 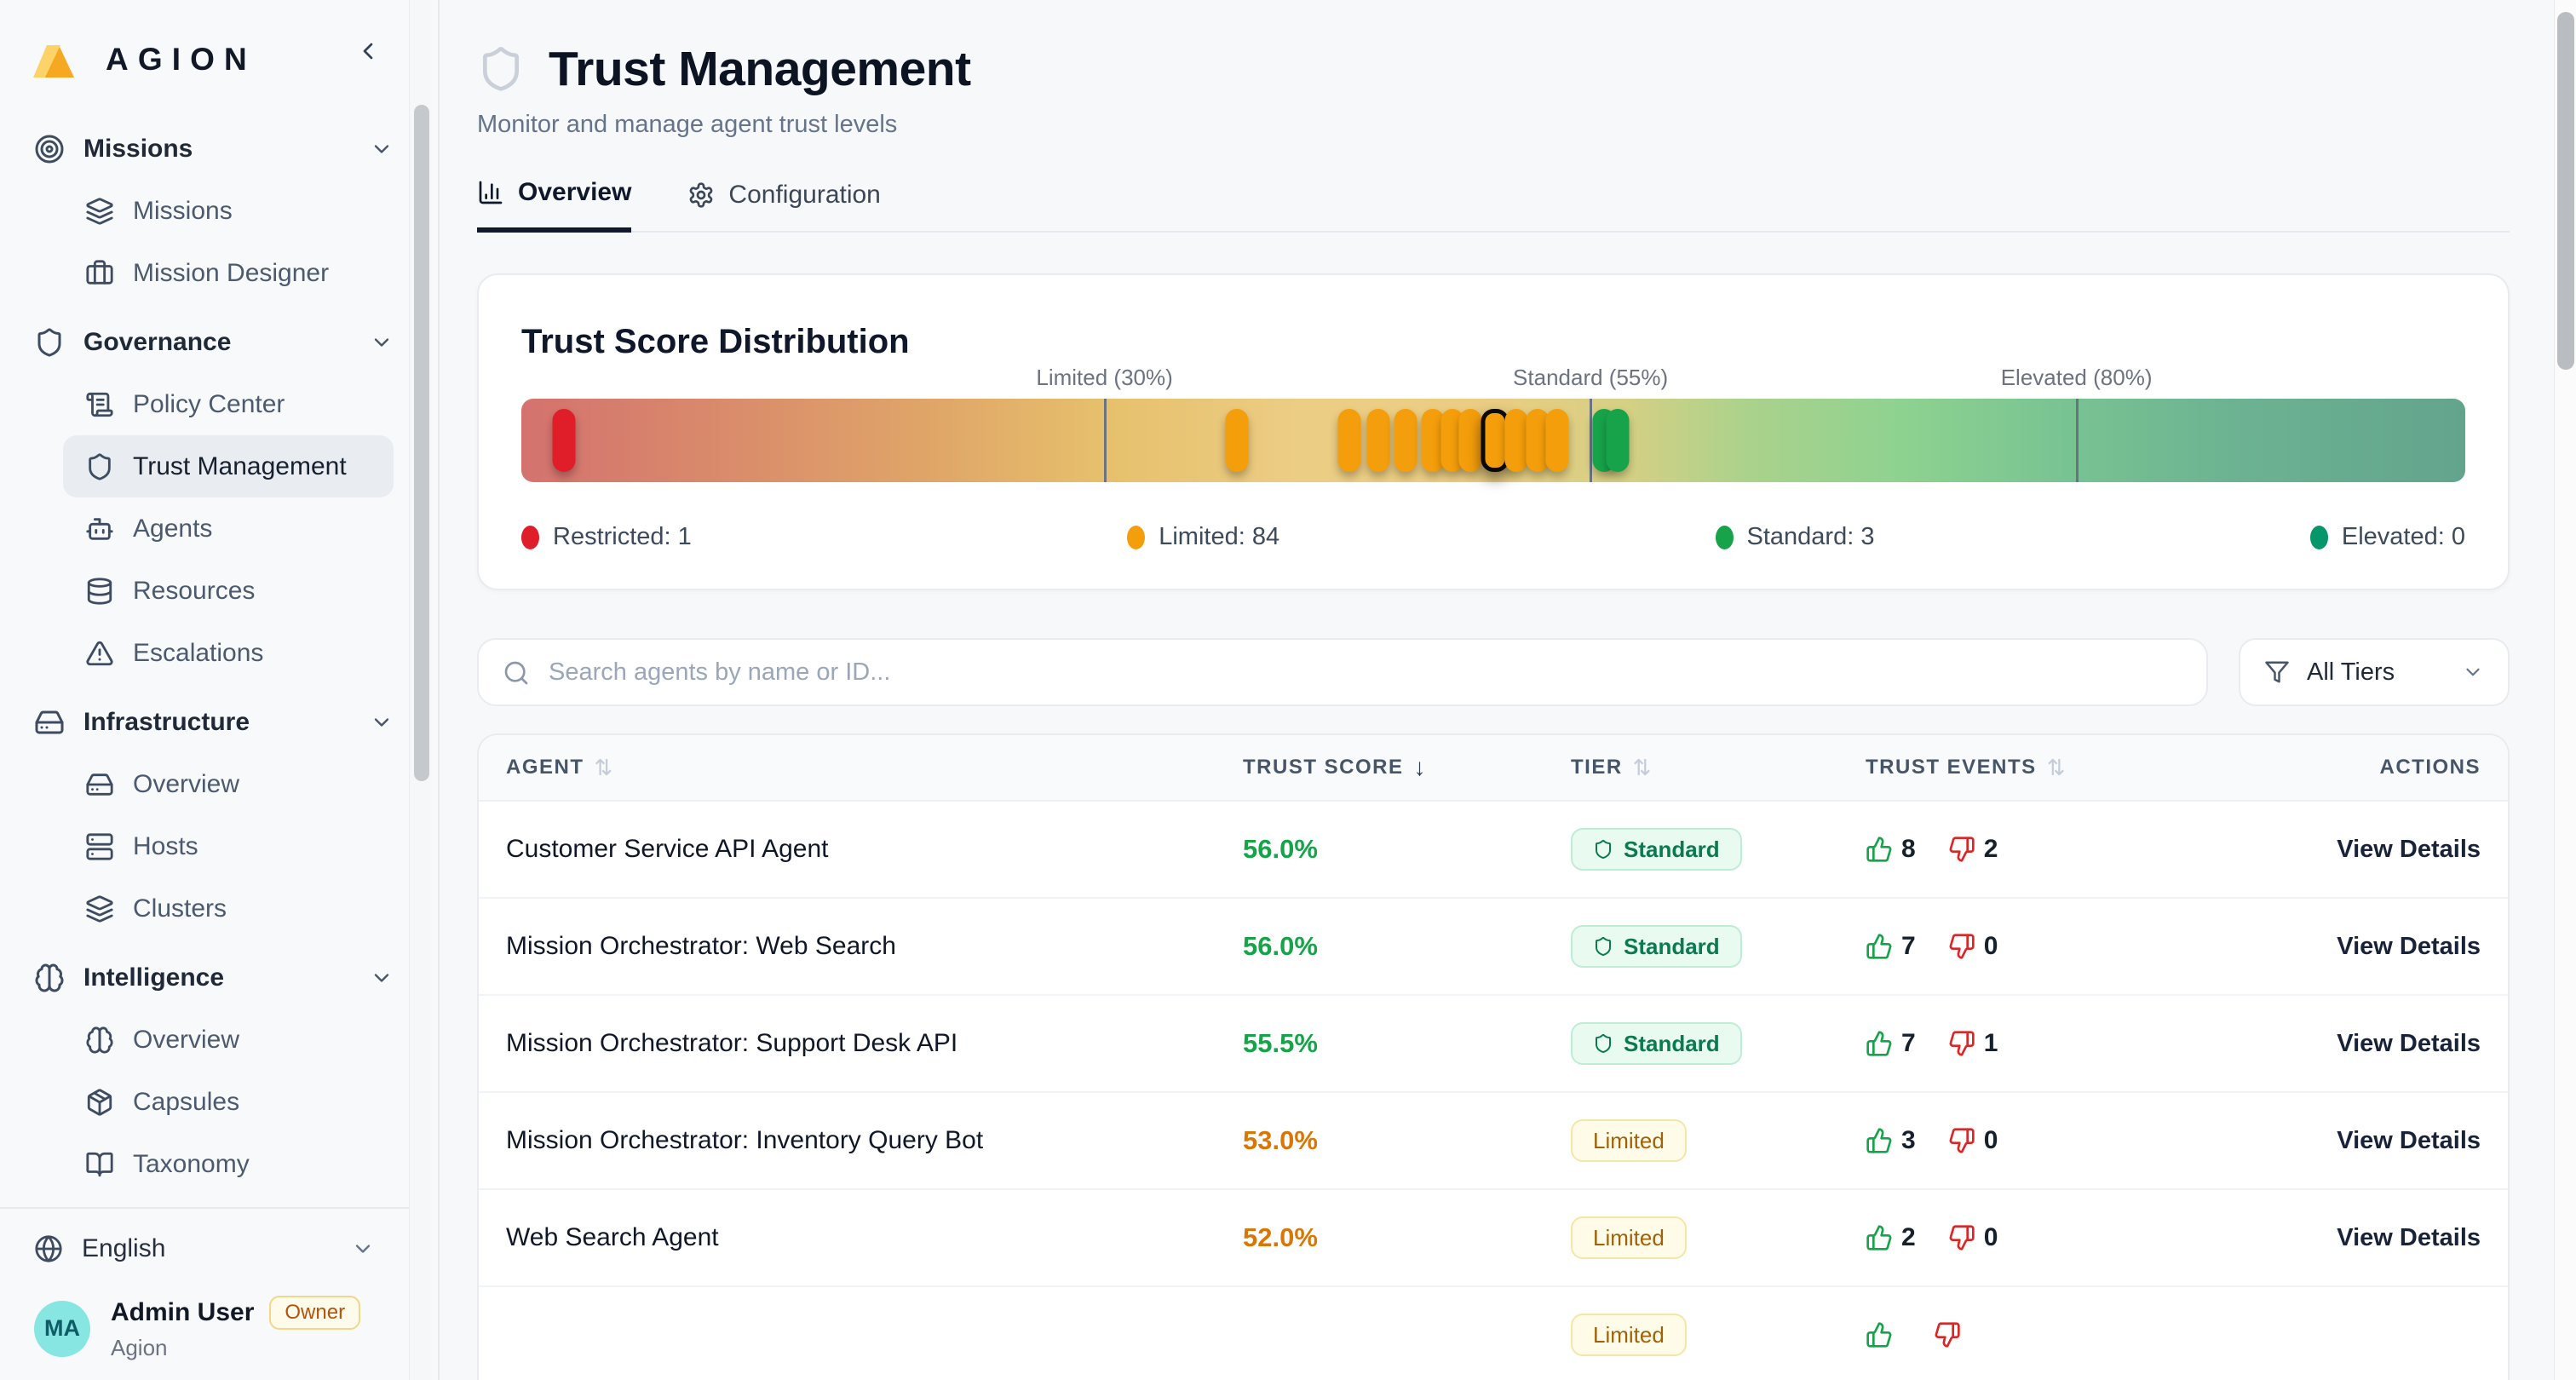 What do you see at coordinates (1603, 850) in the screenshot?
I see `shield-icon` at bounding box center [1603, 850].